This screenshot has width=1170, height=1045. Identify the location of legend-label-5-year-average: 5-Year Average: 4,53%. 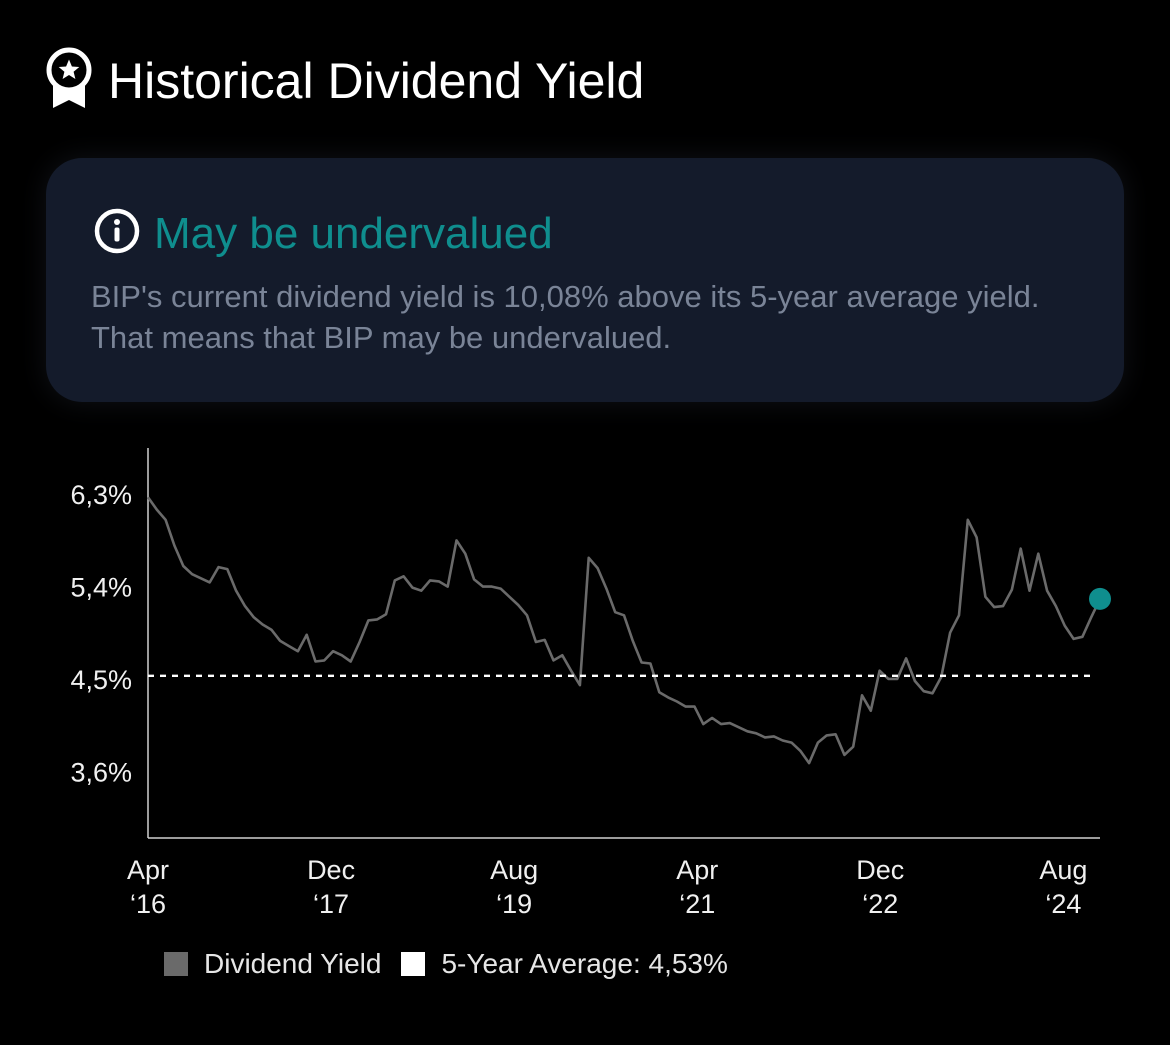
(584, 963).